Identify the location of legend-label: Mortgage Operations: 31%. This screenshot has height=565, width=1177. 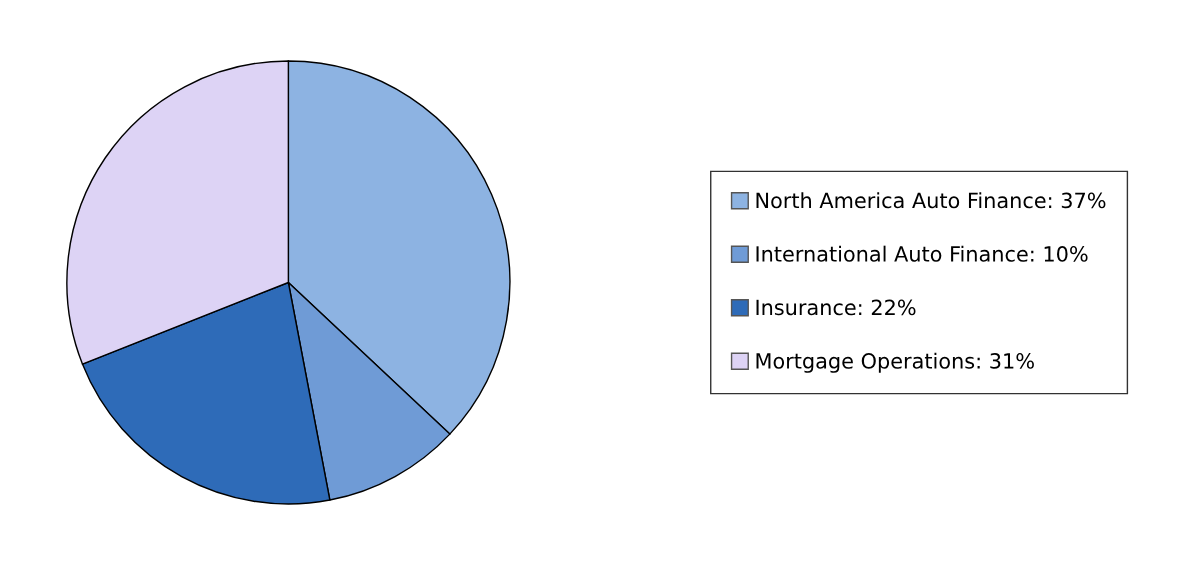
(895, 362).